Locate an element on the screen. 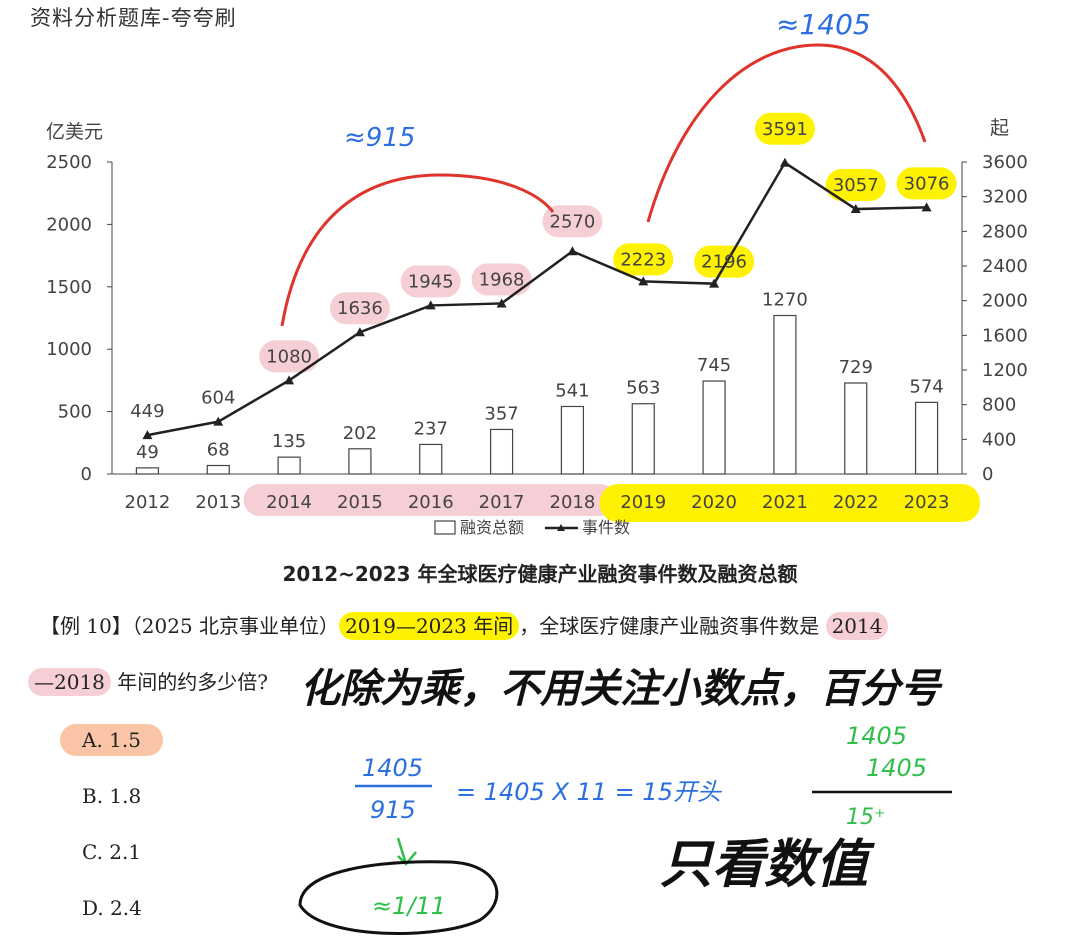  right-tick-label: 3200 is located at coordinates (1005, 197).